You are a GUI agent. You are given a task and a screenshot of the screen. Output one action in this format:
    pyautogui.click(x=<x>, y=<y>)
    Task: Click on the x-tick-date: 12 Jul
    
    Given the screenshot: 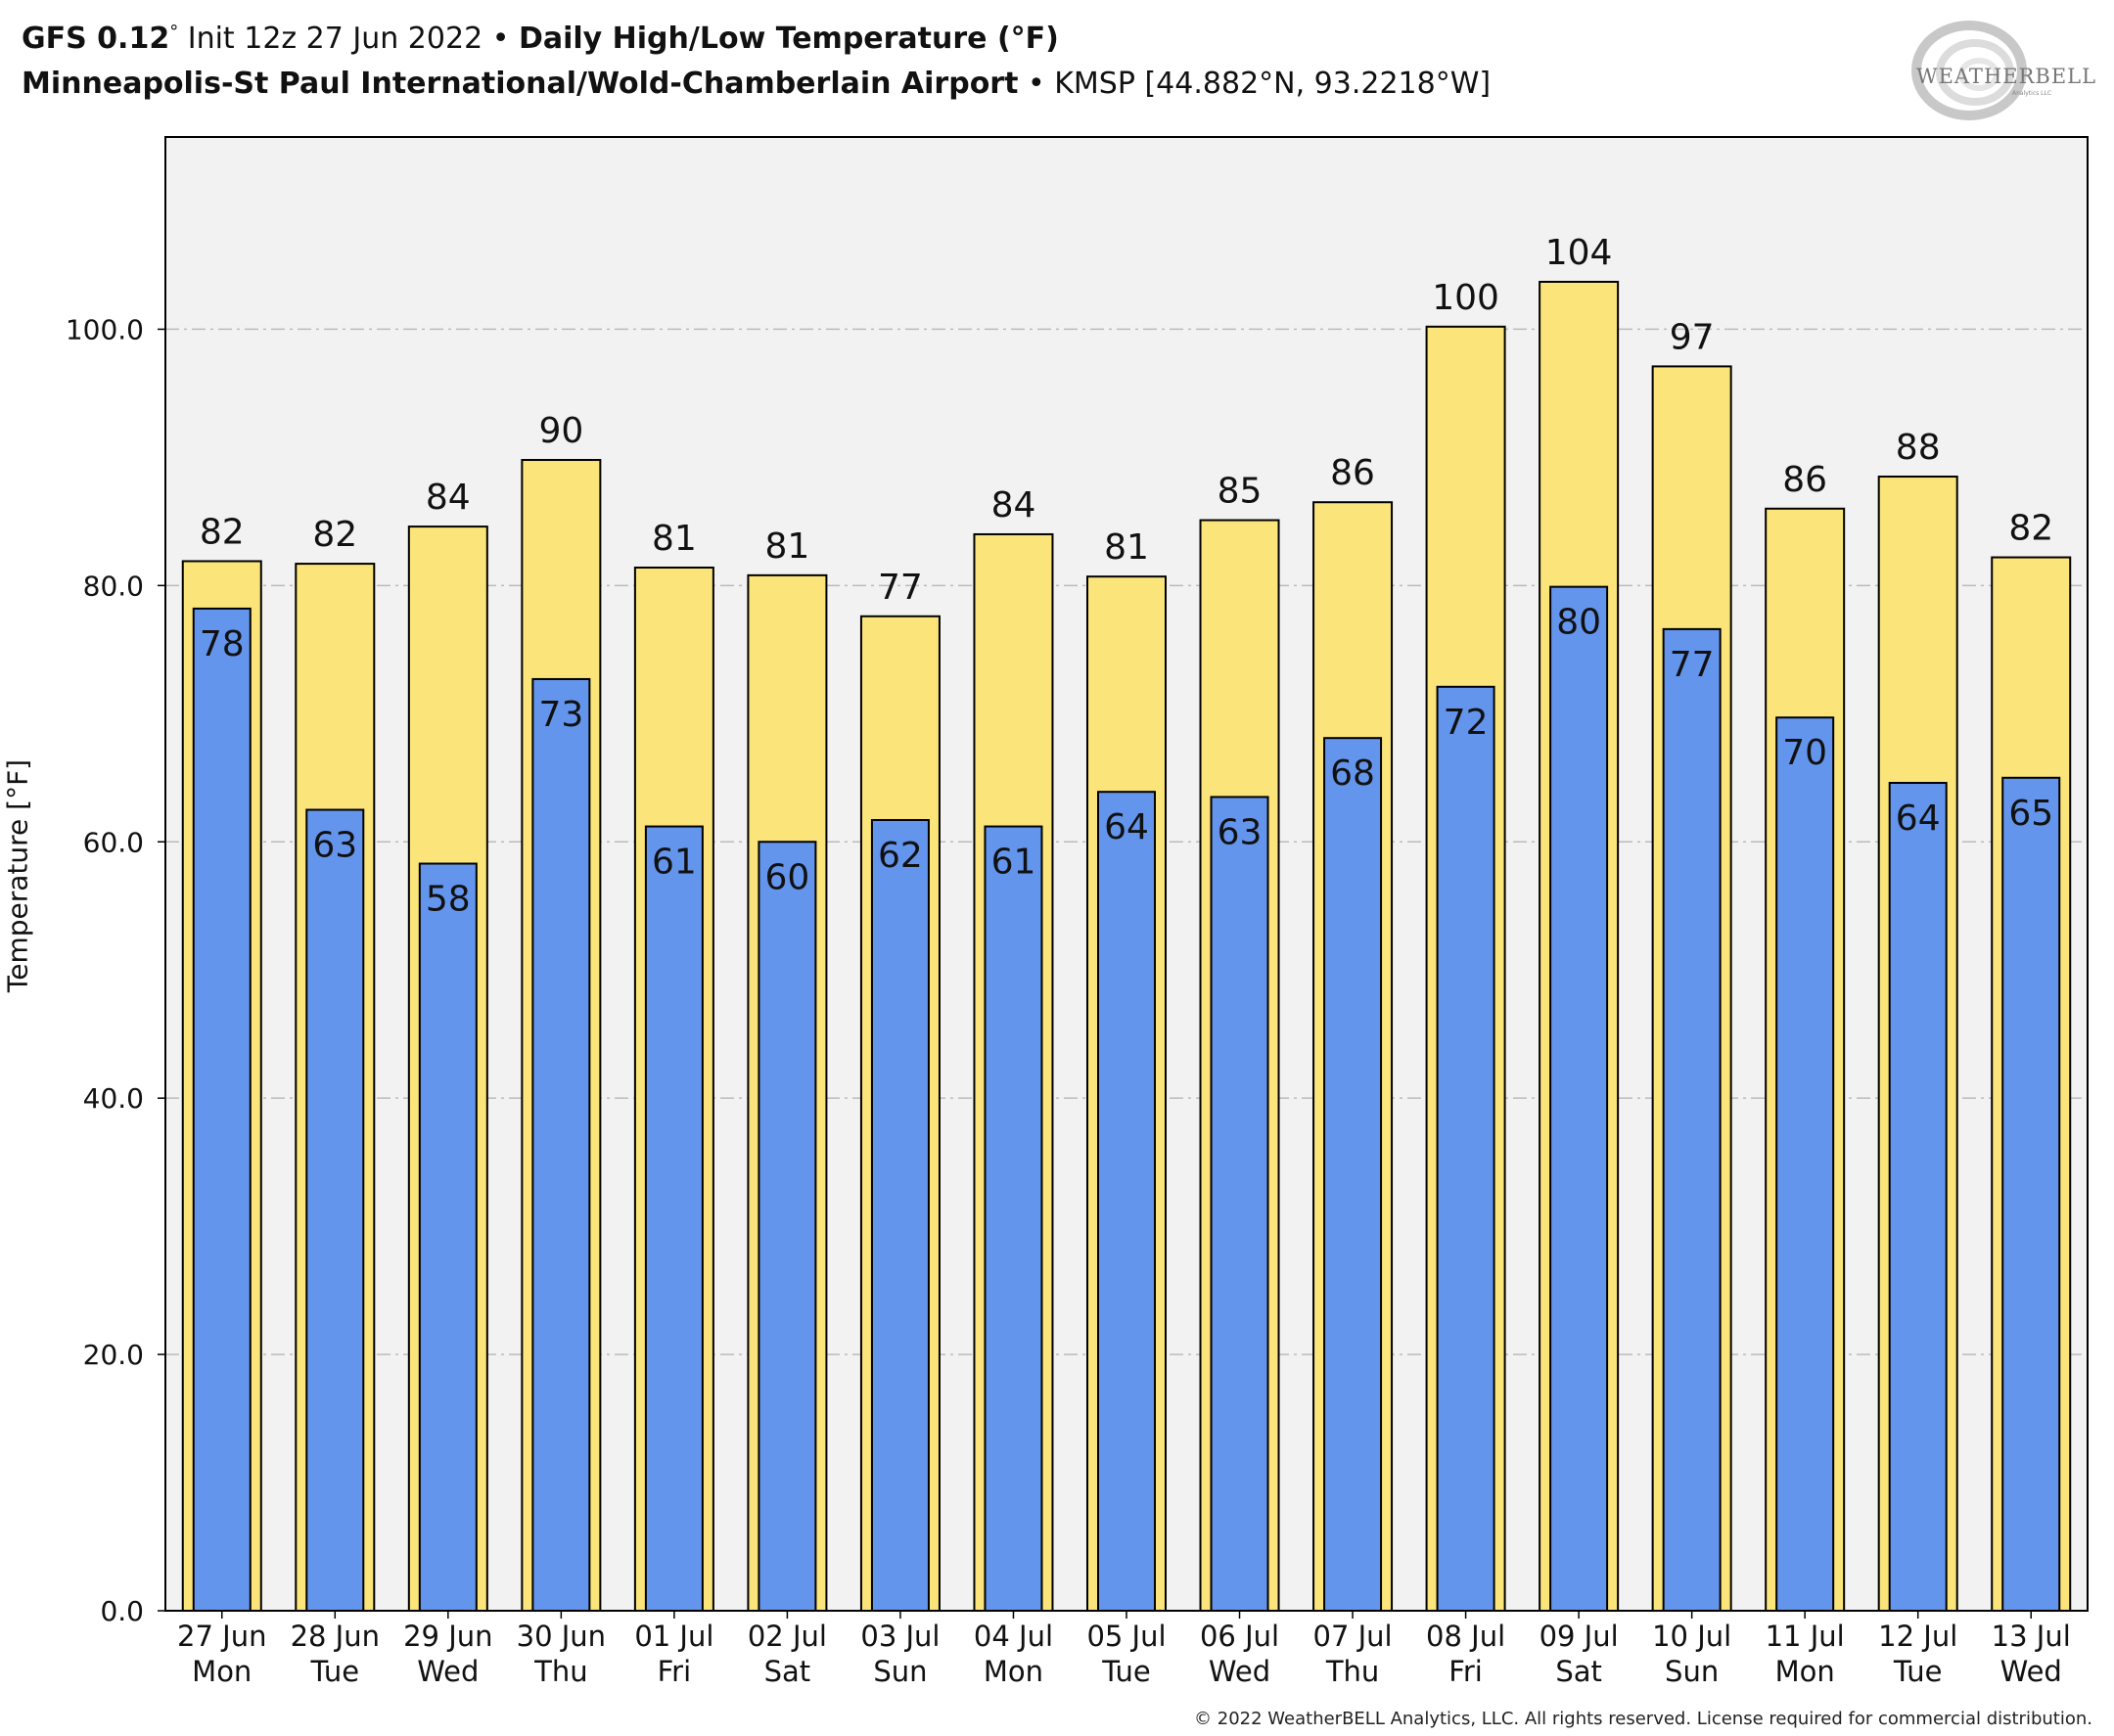 What is the action you would take?
    pyautogui.click(x=1918, y=1636)
    